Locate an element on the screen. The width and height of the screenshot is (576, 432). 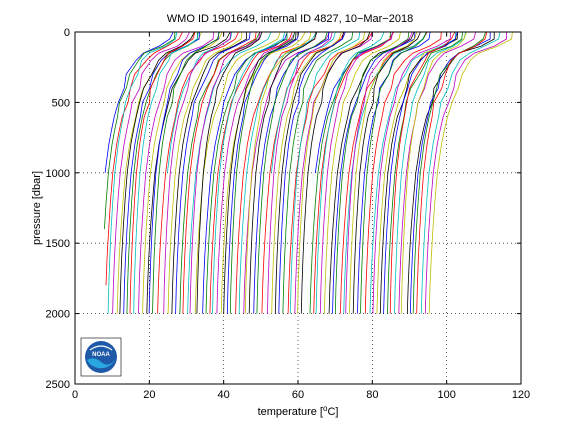
y-tick-label: 0 is located at coordinates (67, 33).